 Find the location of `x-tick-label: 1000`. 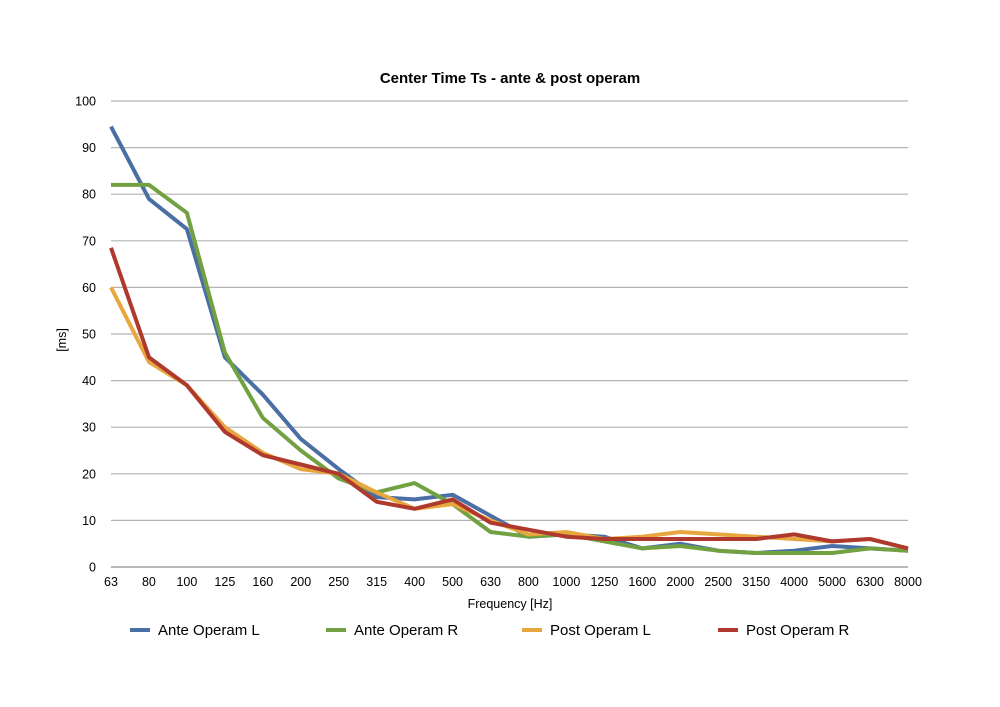

x-tick-label: 1000 is located at coordinates (567, 582).